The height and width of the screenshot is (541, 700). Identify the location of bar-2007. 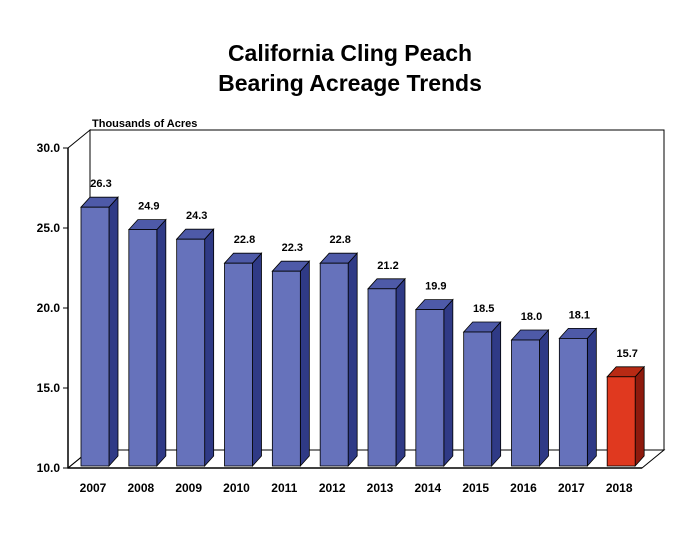
(99, 332).